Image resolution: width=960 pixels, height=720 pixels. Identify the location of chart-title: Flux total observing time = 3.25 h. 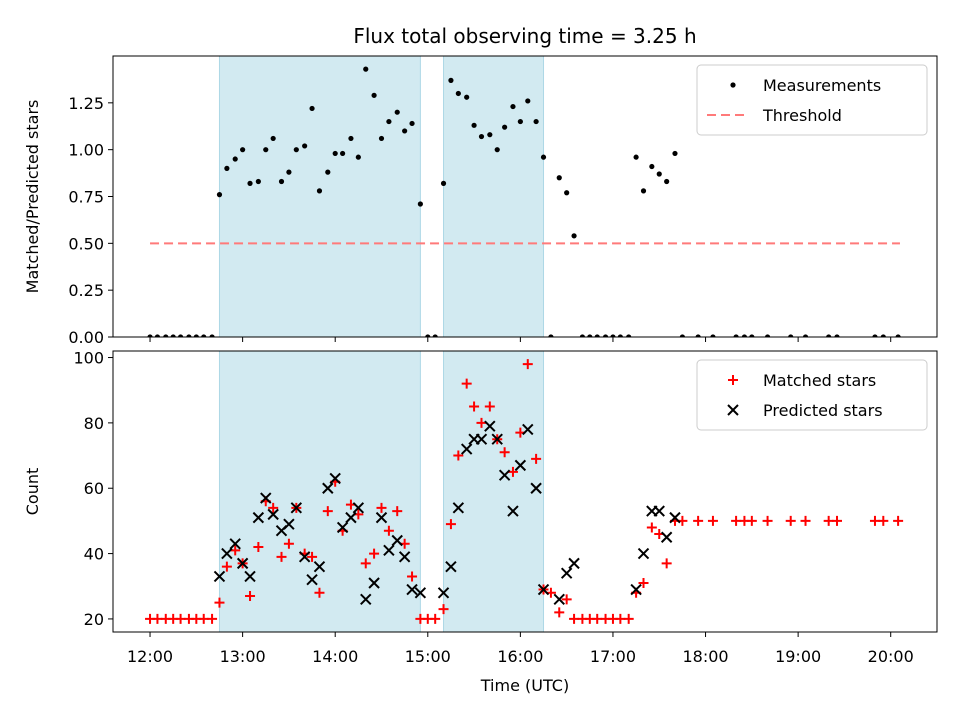
(524, 36).